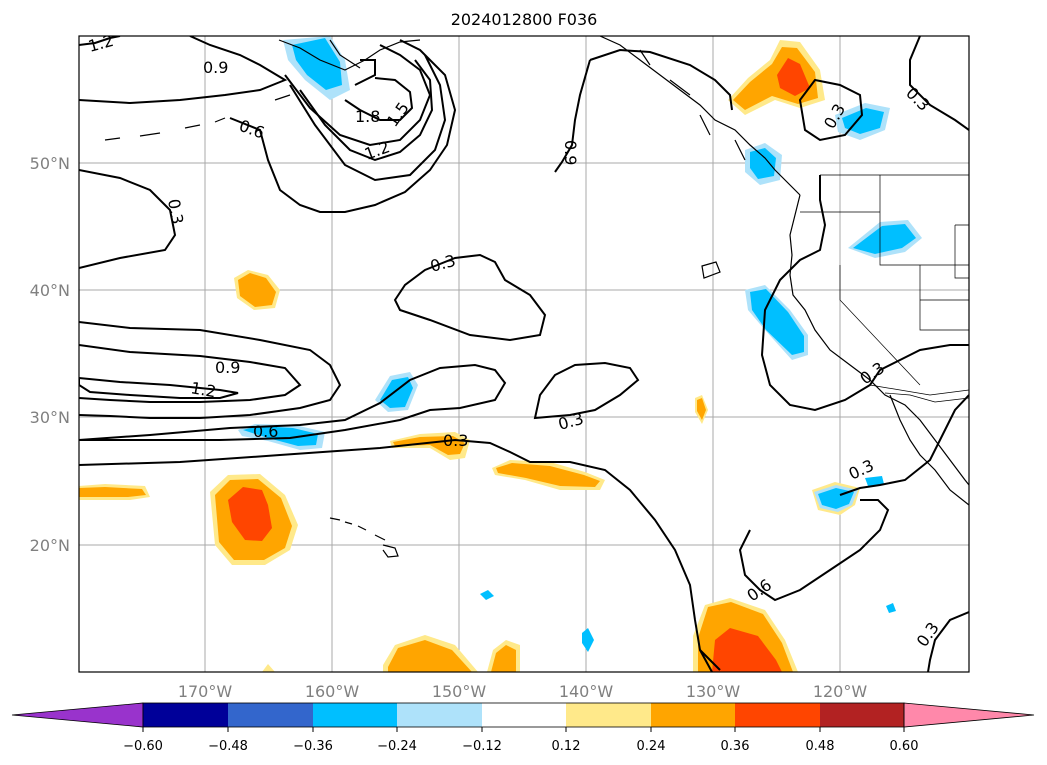 This screenshot has width=1047, height=765. I want to click on colorbar-tick-label: 0.48, so click(820, 746).